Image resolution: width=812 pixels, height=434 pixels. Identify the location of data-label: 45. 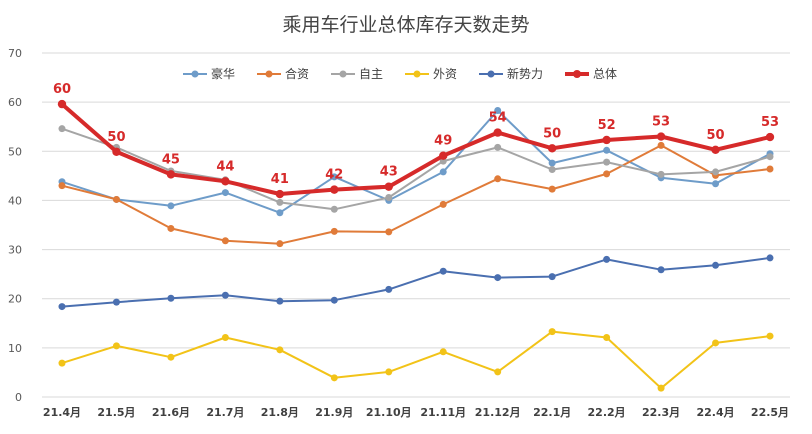
(171, 159).